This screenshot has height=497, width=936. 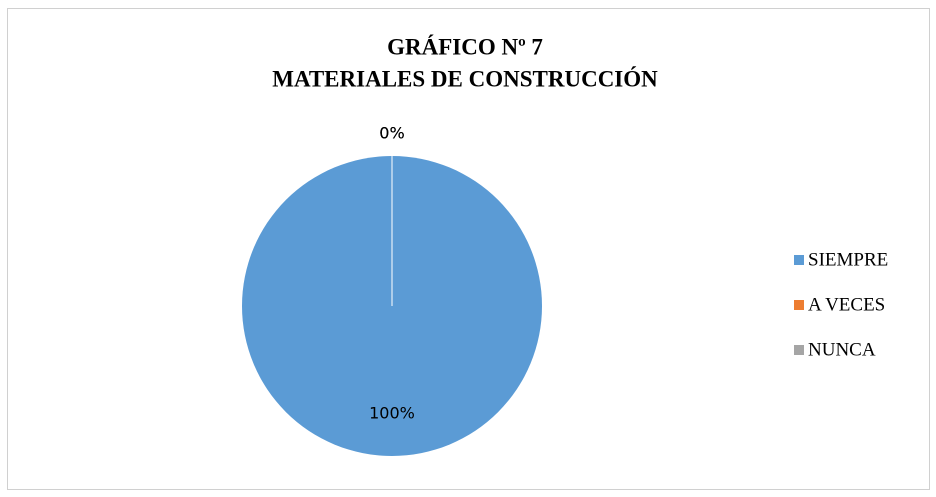 I want to click on chart-title: GRÁFICO Nº 7, so click(x=465, y=46).